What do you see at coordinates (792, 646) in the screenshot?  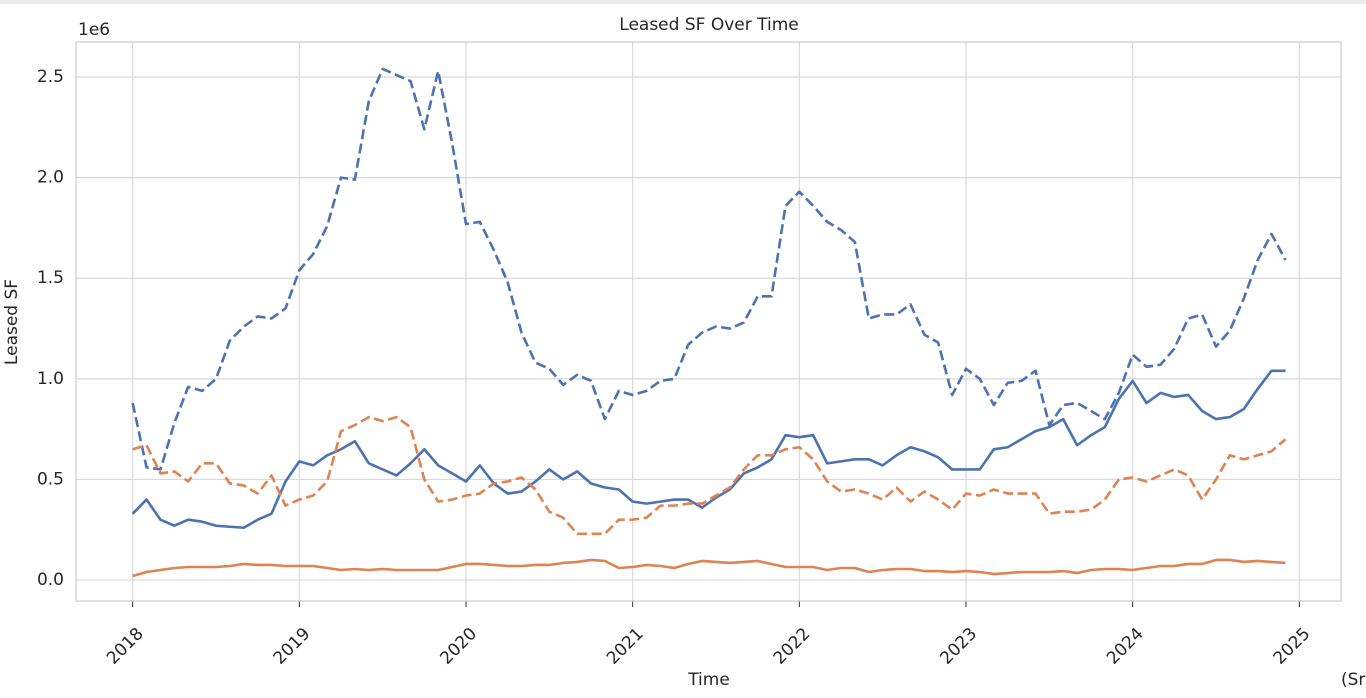 I see `x-tick-label: 2022` at bounding box center [792, 646].